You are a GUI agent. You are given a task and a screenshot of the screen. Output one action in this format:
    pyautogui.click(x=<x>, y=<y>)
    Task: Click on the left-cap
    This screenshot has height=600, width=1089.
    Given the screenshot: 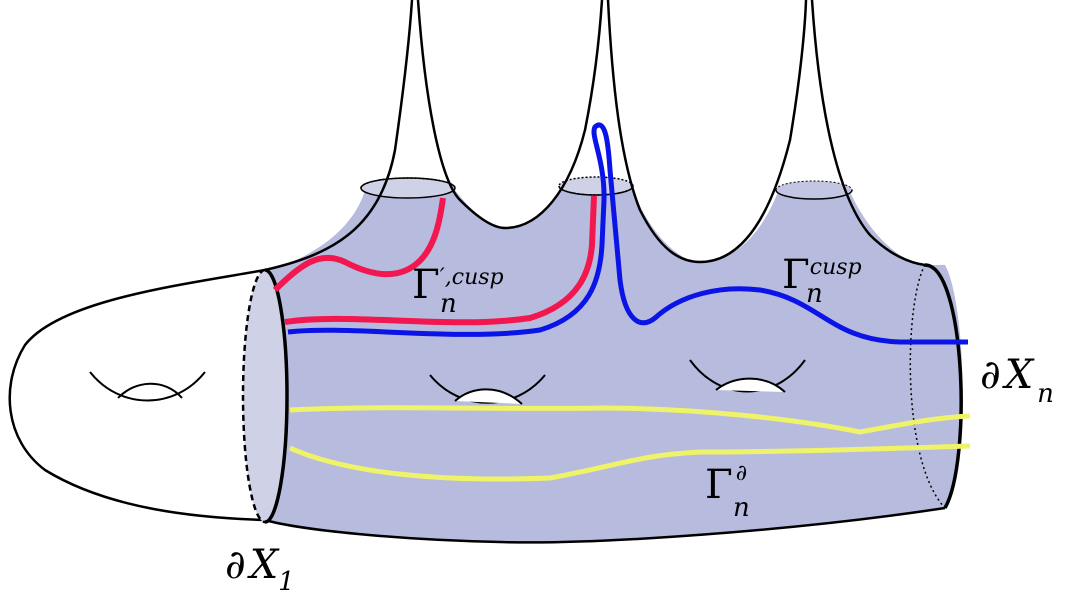 What is the action you would take?
    pyautogui.click(x=137, y=395)
    